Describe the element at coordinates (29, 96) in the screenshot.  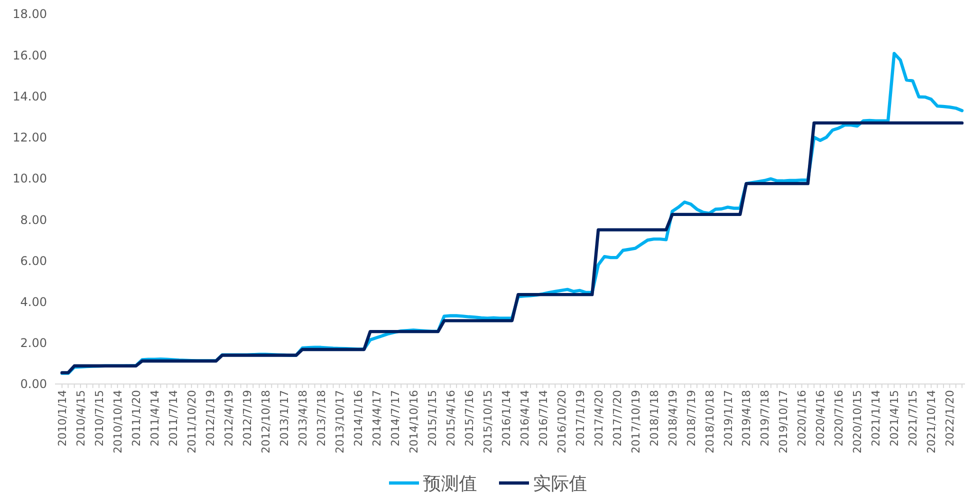
I see `y-tick-label: 14.00` at that location.